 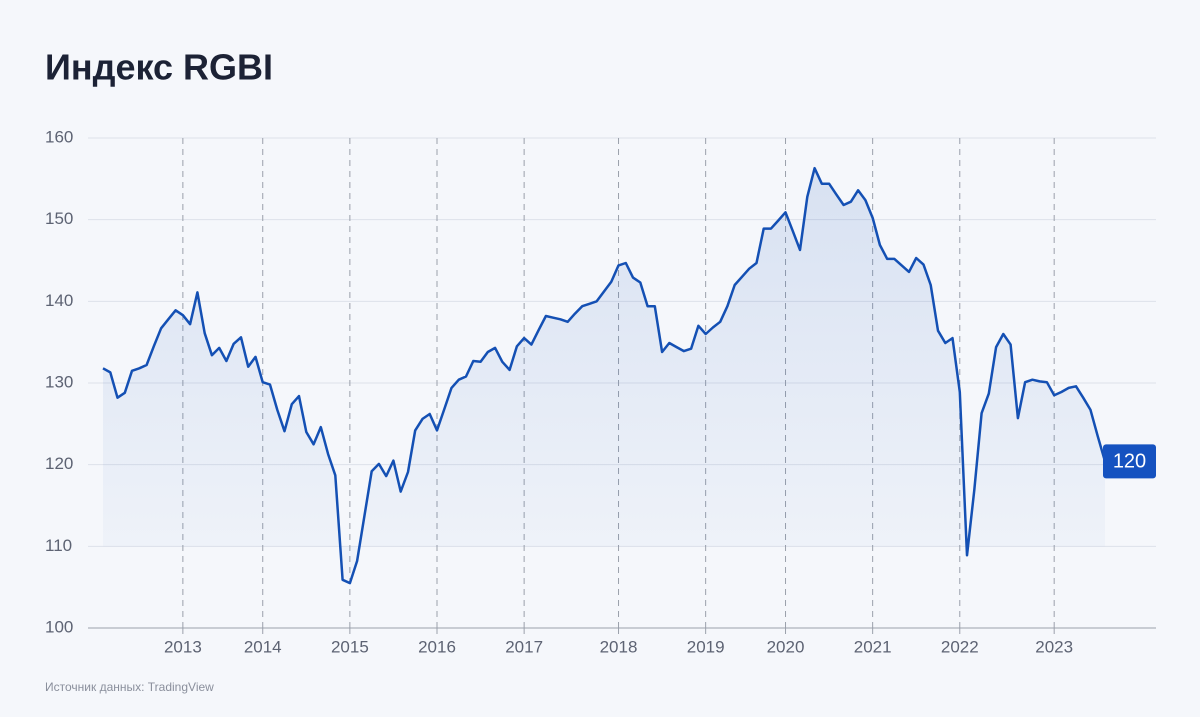 What do you see at coordinates (183, 646) in the screenshot?
I see `x-tick-label: 2013` at bounding box center [183, 646].